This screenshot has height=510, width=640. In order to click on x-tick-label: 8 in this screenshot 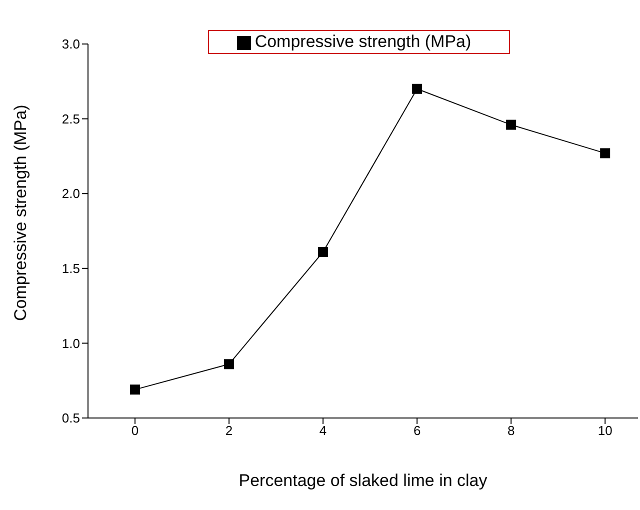, I will do `click(511, 430)`.